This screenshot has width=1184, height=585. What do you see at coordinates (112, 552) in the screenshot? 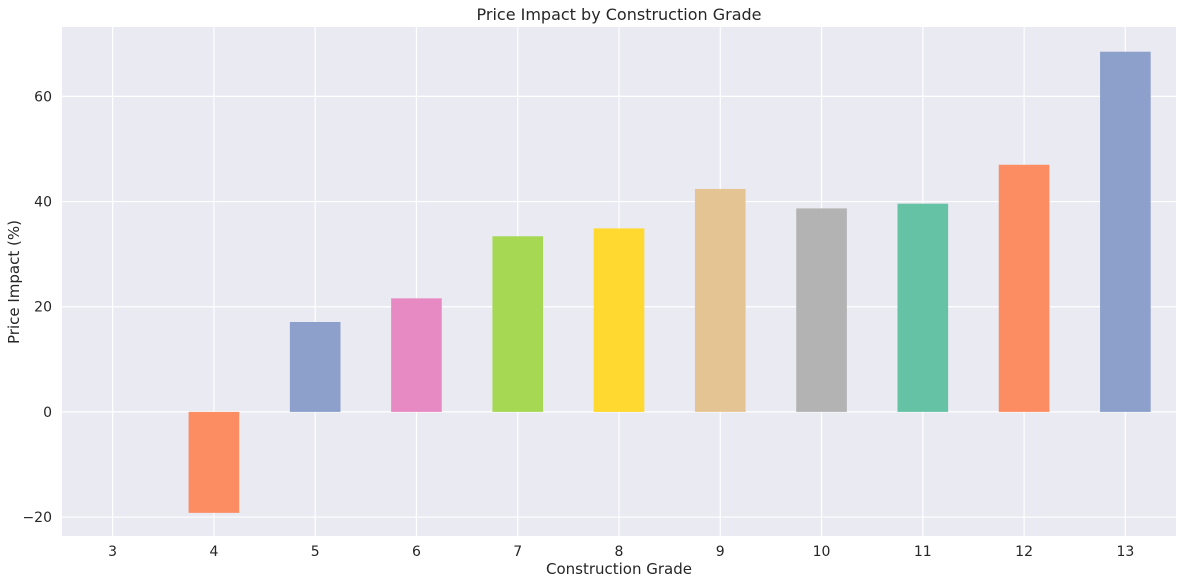
I see `x-tick-label: 3` at bounding box center [112, 552].